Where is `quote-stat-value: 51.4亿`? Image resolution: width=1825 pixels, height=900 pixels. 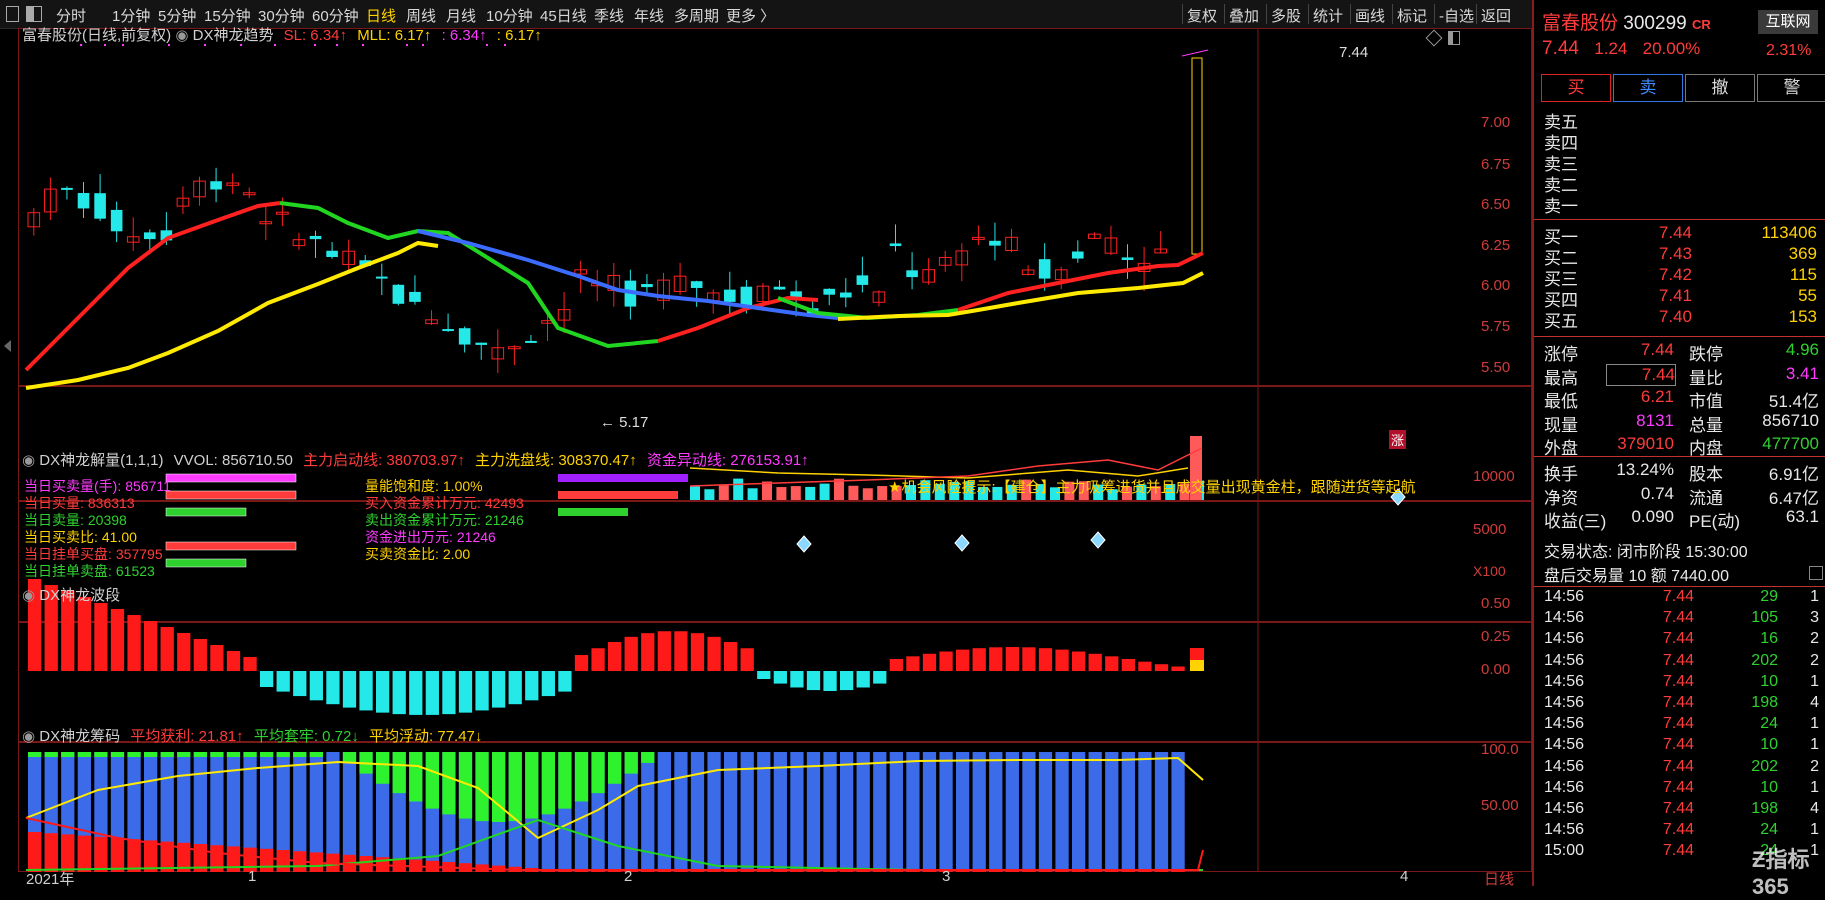
quote-stat-value: 51.4亿 is located at coordinates (1793, 401).